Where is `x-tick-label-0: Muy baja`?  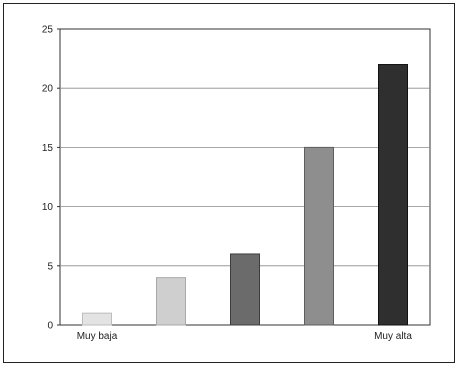
x-tick-label-0: Muy baja is located at coordinates (97, 336).